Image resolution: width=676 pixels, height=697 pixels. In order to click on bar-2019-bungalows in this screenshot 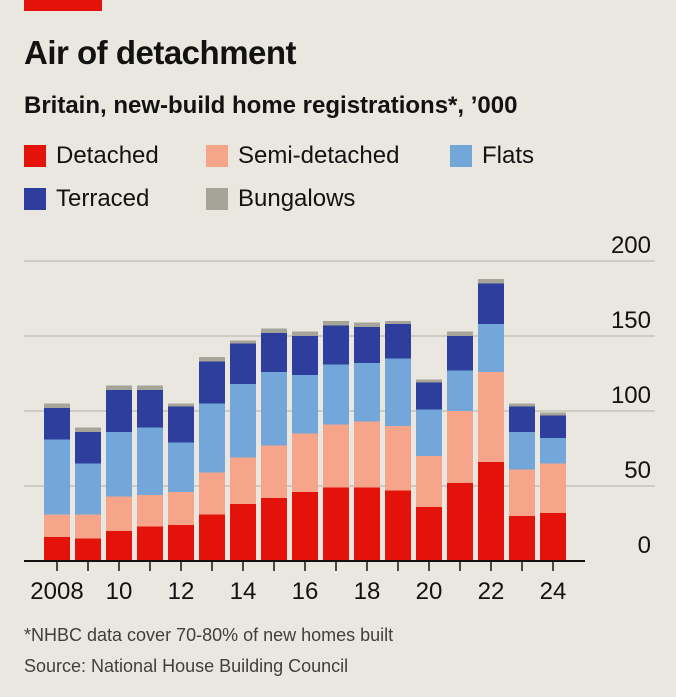, I will do `click(398, 322)`.